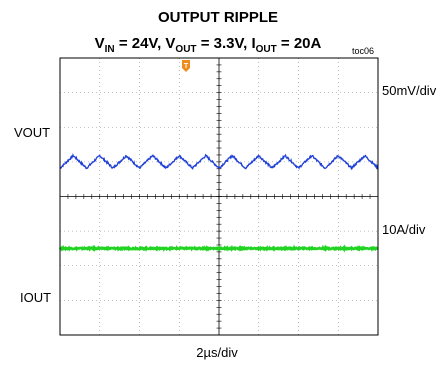 The width and height of the screenshot is (446, 366). I want to click on x-axis-label: 2µs/div, so click(217, 352).